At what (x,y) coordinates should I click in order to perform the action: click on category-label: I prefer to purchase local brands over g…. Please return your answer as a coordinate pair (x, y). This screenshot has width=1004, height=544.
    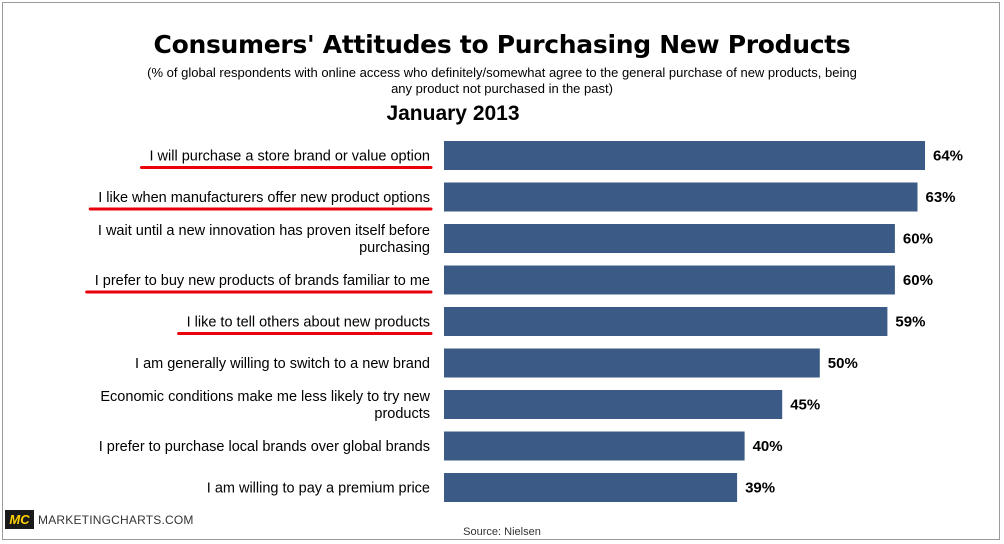
    Looking at the image, I should click on (264, 447).